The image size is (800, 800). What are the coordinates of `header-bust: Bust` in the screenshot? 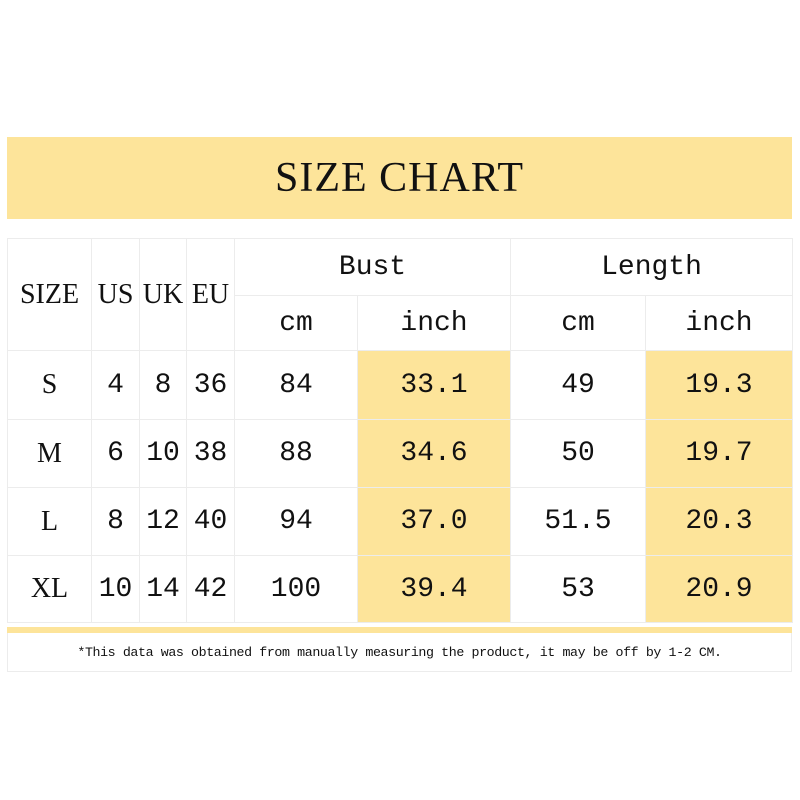 It's located at (372, 267).